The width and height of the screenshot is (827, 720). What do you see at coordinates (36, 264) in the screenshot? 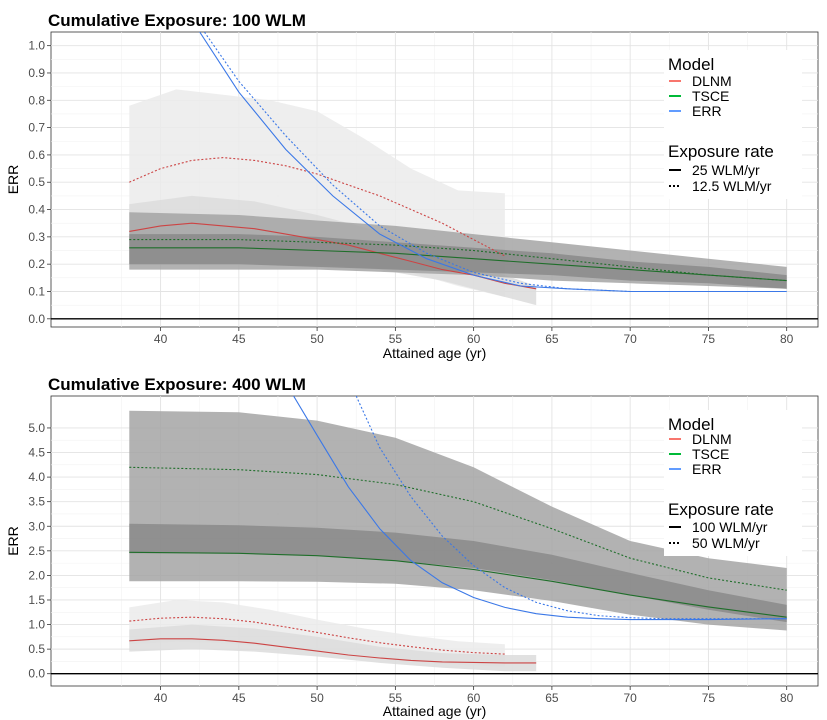
I see `y-tick-label: 0.2` at bounding box center [36, 264].